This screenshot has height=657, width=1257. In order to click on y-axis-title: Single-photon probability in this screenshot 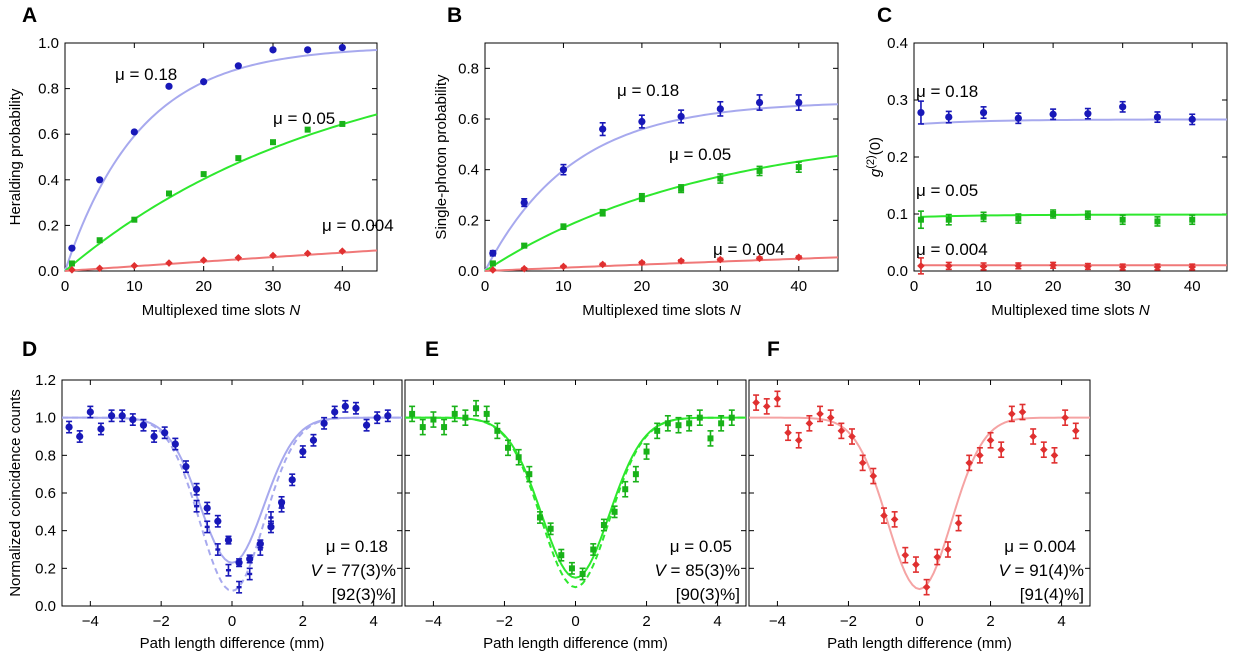, I will do `click(441, 157)`.